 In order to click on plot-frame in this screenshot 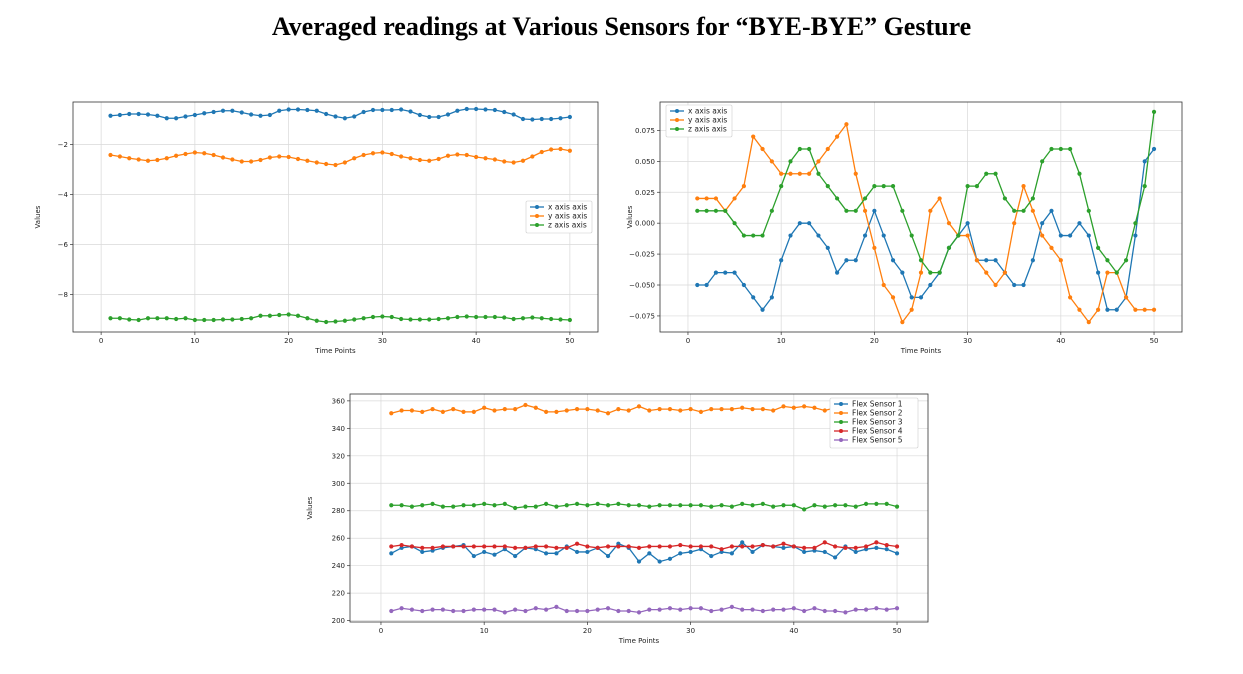, I will do `click(335, 217)`.